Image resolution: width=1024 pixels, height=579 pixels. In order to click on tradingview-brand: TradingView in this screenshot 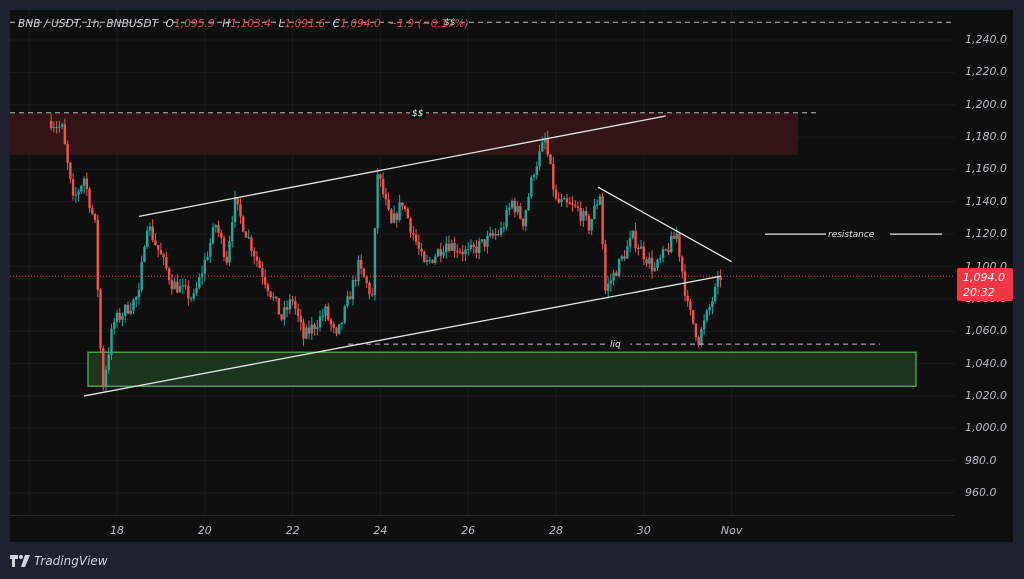, I will do `click(71, 561)`.